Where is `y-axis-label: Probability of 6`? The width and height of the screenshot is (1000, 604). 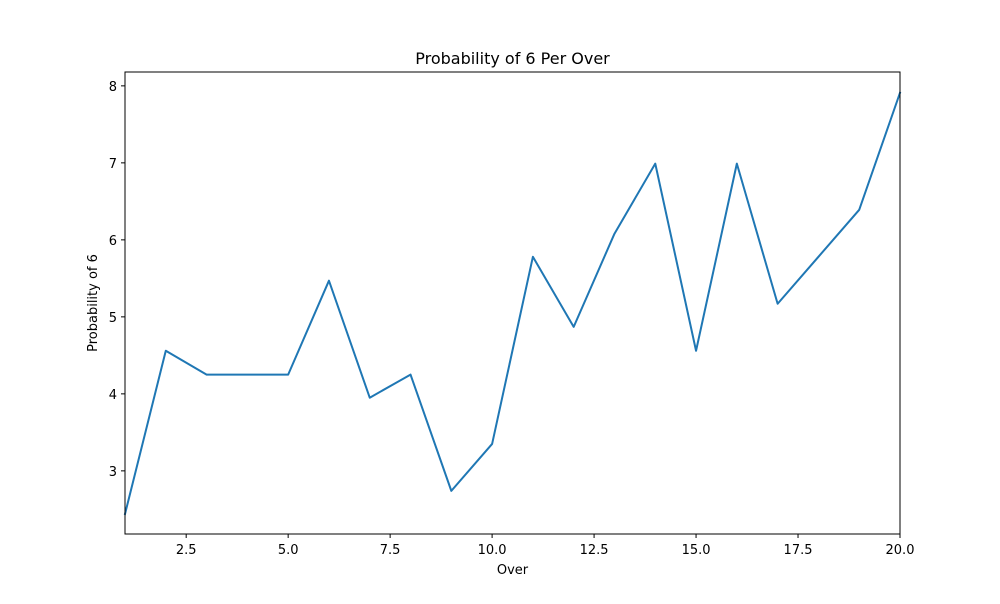 y-axis-label: Probability of 6 is located at coordinates (93, 303).